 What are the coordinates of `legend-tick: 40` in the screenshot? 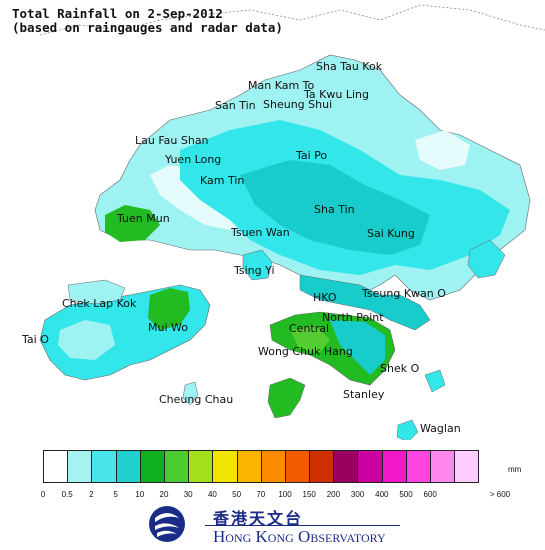 It's located at (212, 494).